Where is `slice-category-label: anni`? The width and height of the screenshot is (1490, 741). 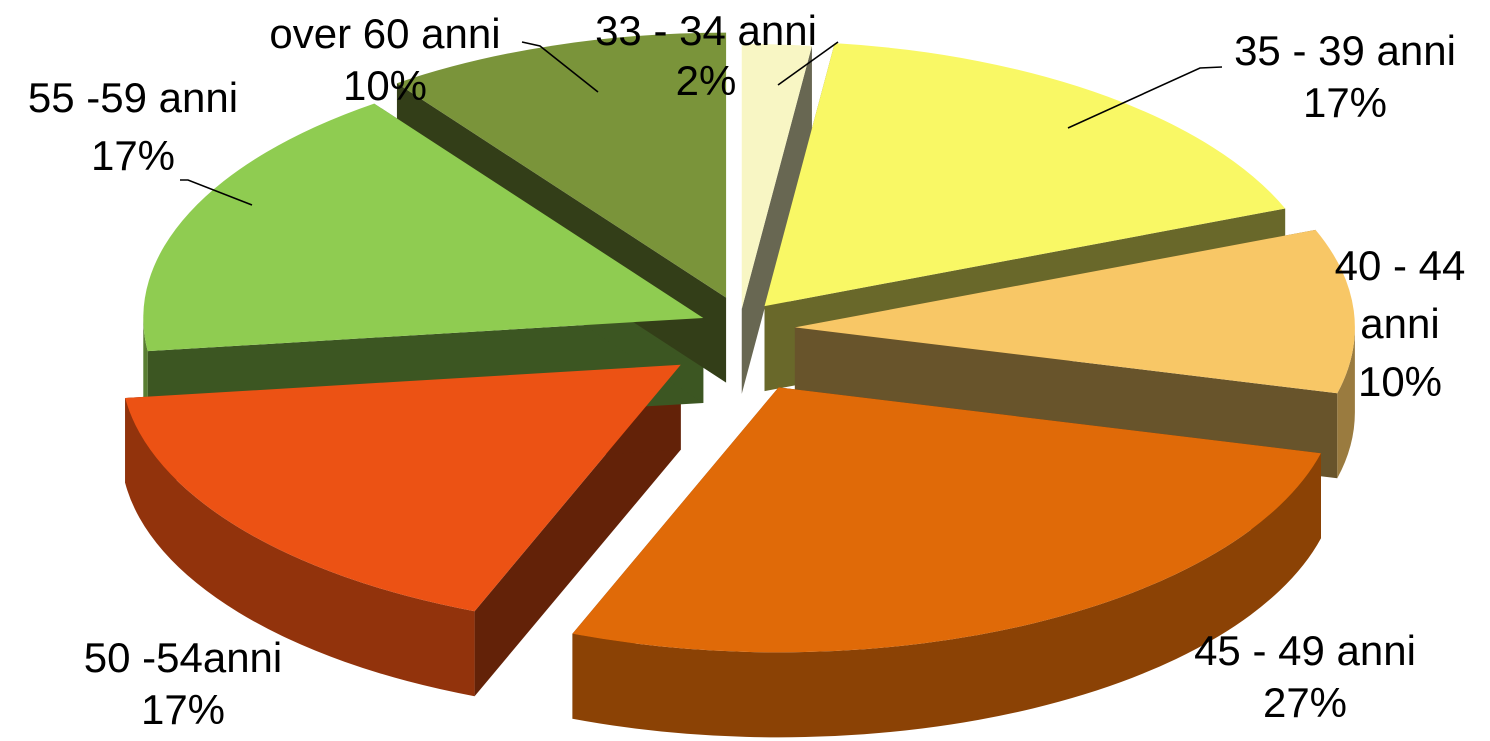
slice-category-label: anni is located at coordinates (1399, 323).